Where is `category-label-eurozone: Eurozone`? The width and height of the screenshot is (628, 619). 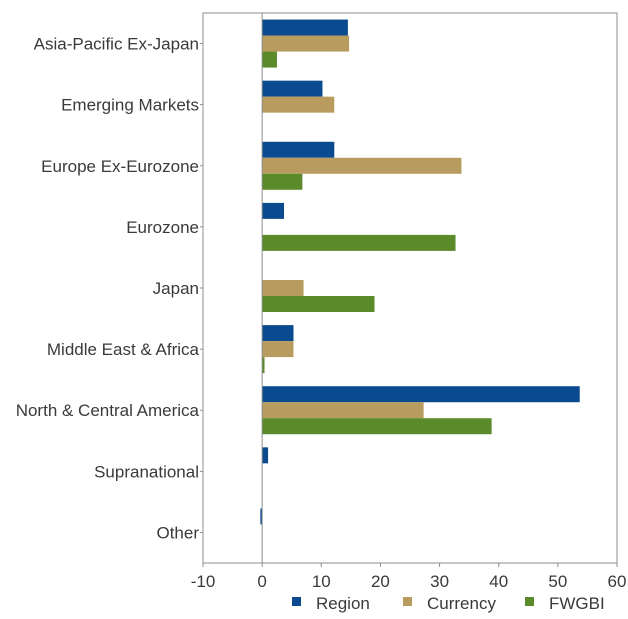 category-label-eurozone: Eurozone is located at coordinates (162, 227).